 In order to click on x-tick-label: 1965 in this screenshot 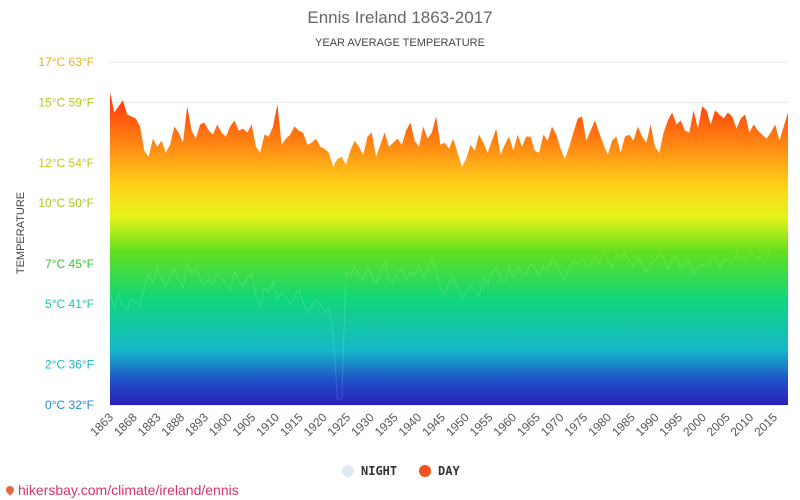, I will do `click(528, 424)`.